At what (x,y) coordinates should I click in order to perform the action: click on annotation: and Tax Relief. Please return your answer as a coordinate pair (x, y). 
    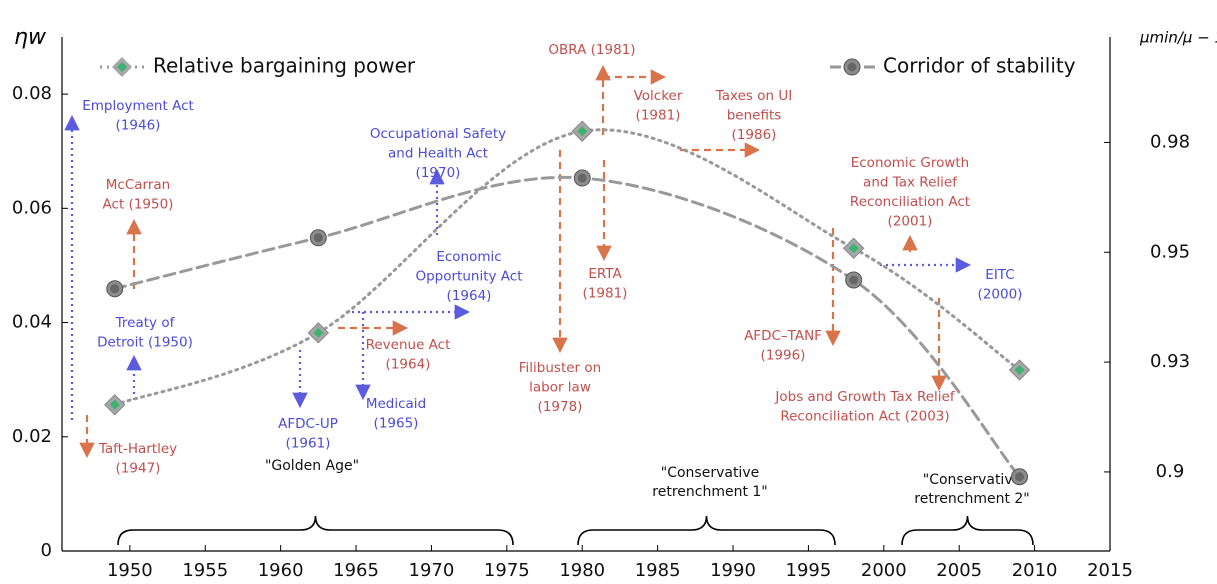
    Looking at the image, I should click on (910, 183).